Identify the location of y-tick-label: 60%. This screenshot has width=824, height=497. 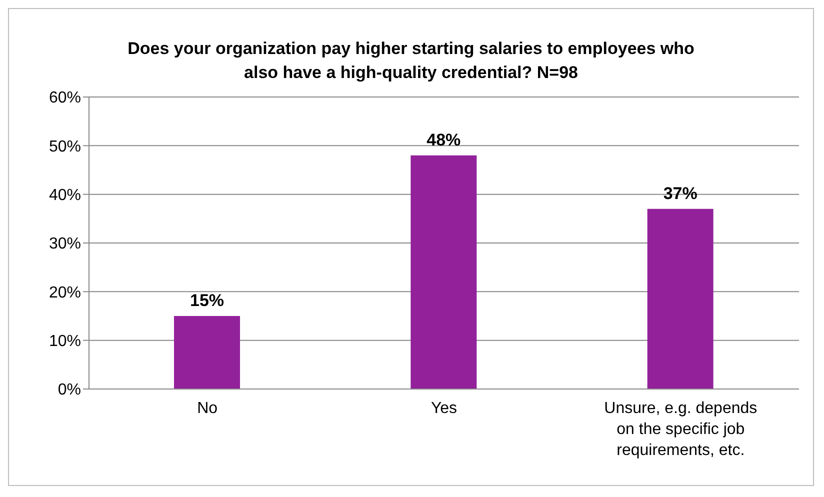
(64, 98).